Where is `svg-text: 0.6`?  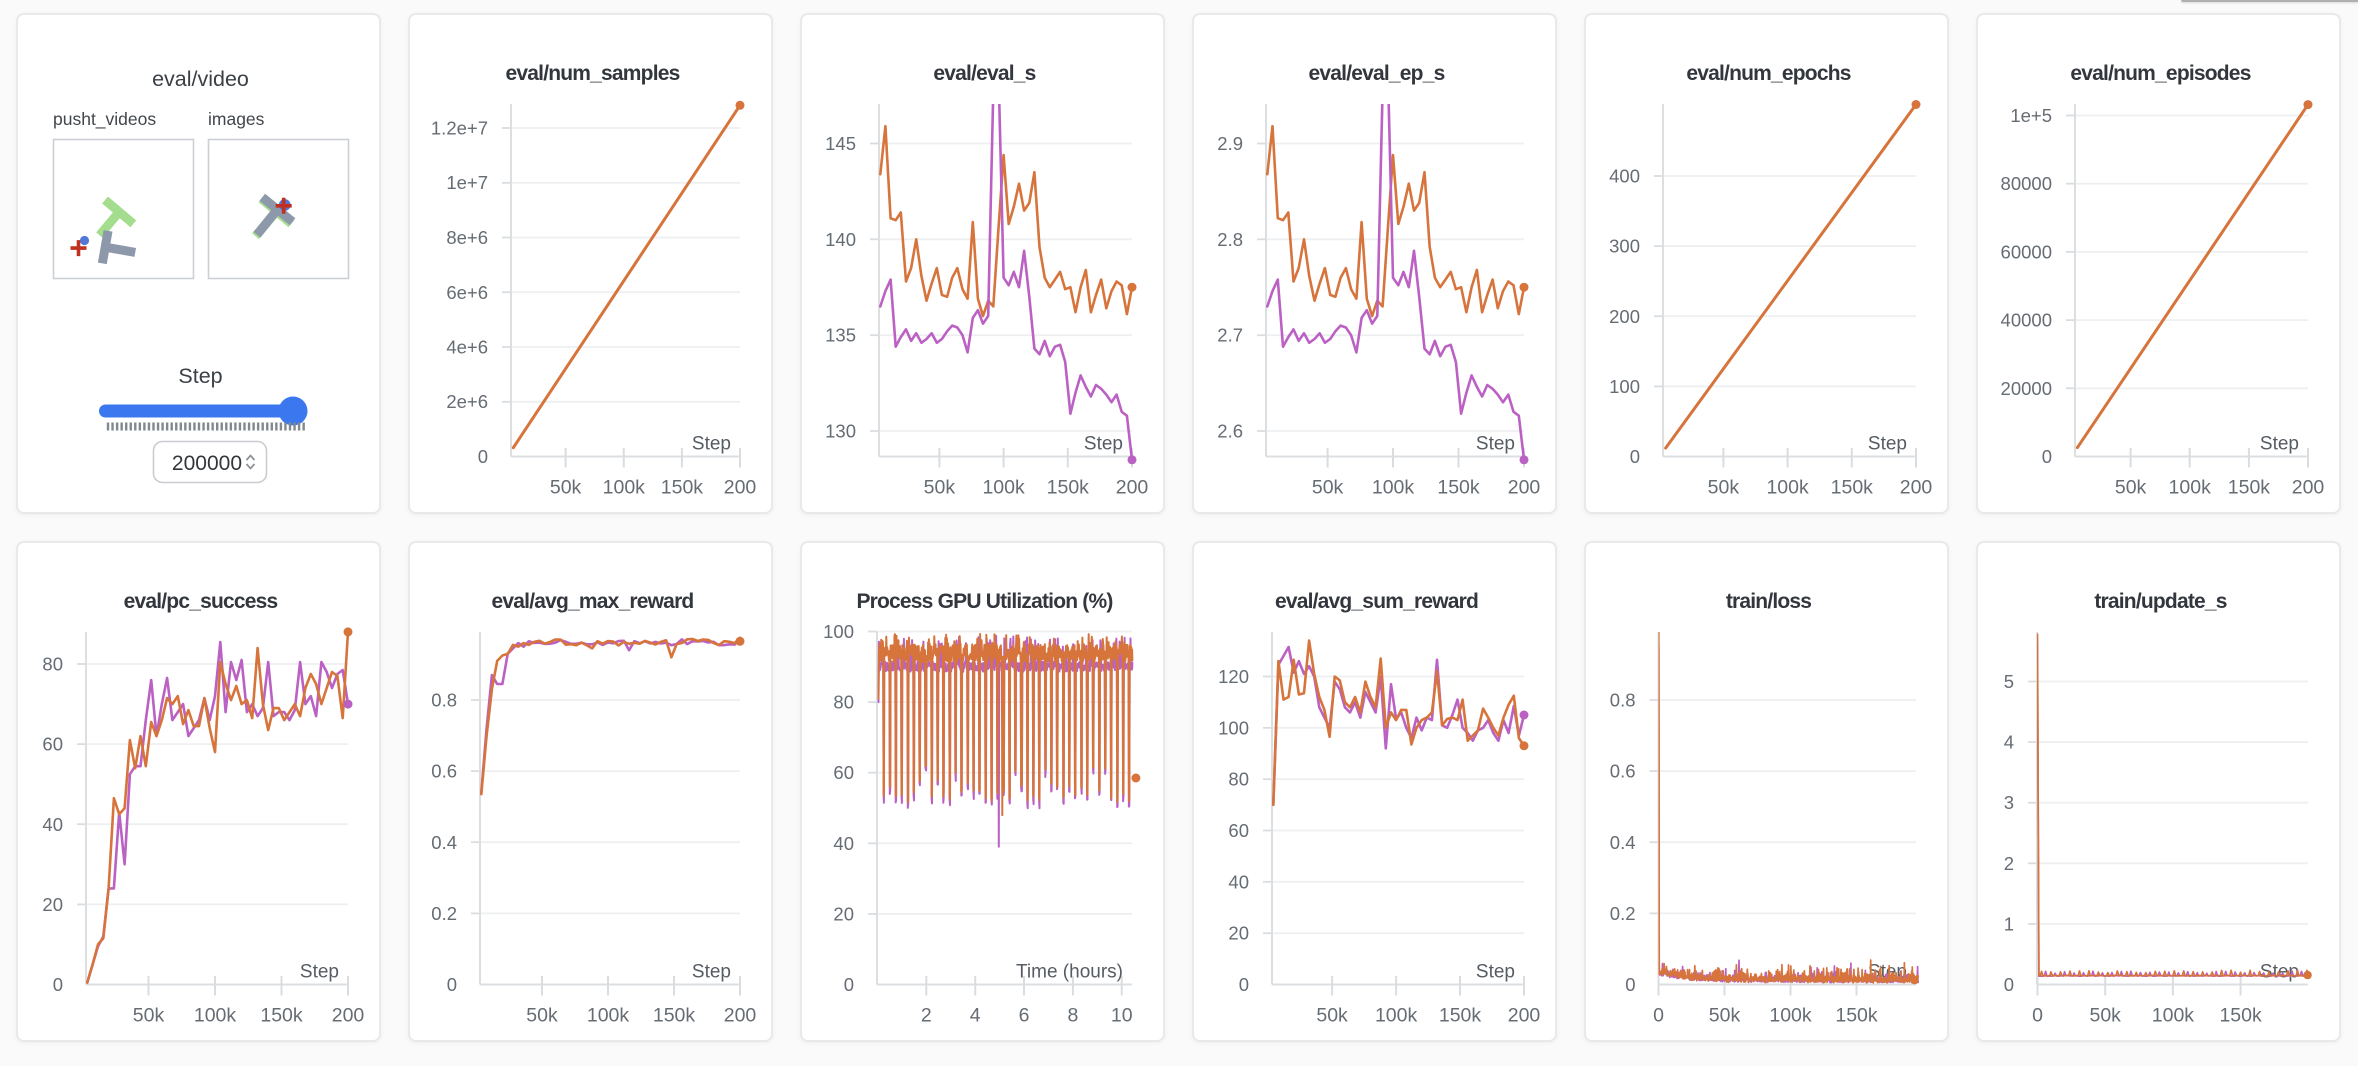
svg-text: 0.6 is located at coordinates (444, 771).